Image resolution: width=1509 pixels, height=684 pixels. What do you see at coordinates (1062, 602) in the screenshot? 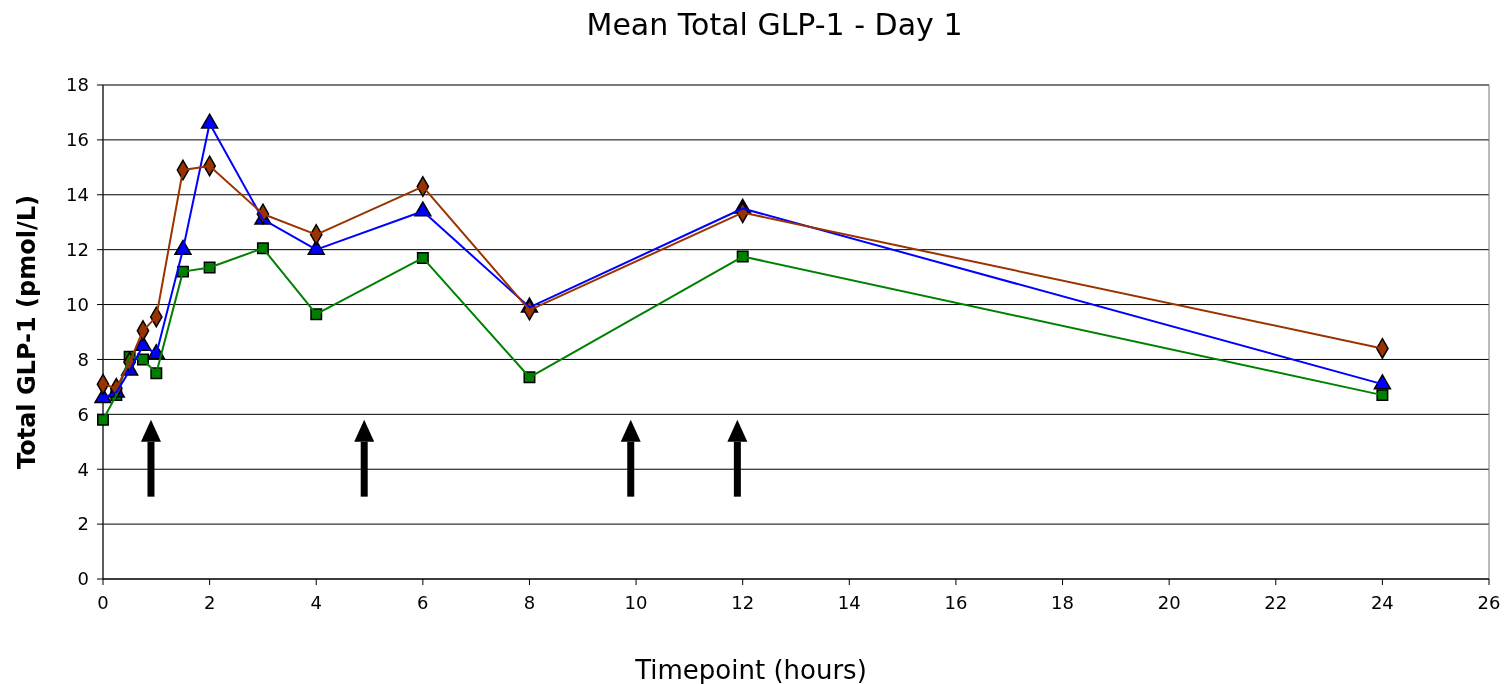
I see `x-tick-label: 18` at bounding box center [1062, 602].